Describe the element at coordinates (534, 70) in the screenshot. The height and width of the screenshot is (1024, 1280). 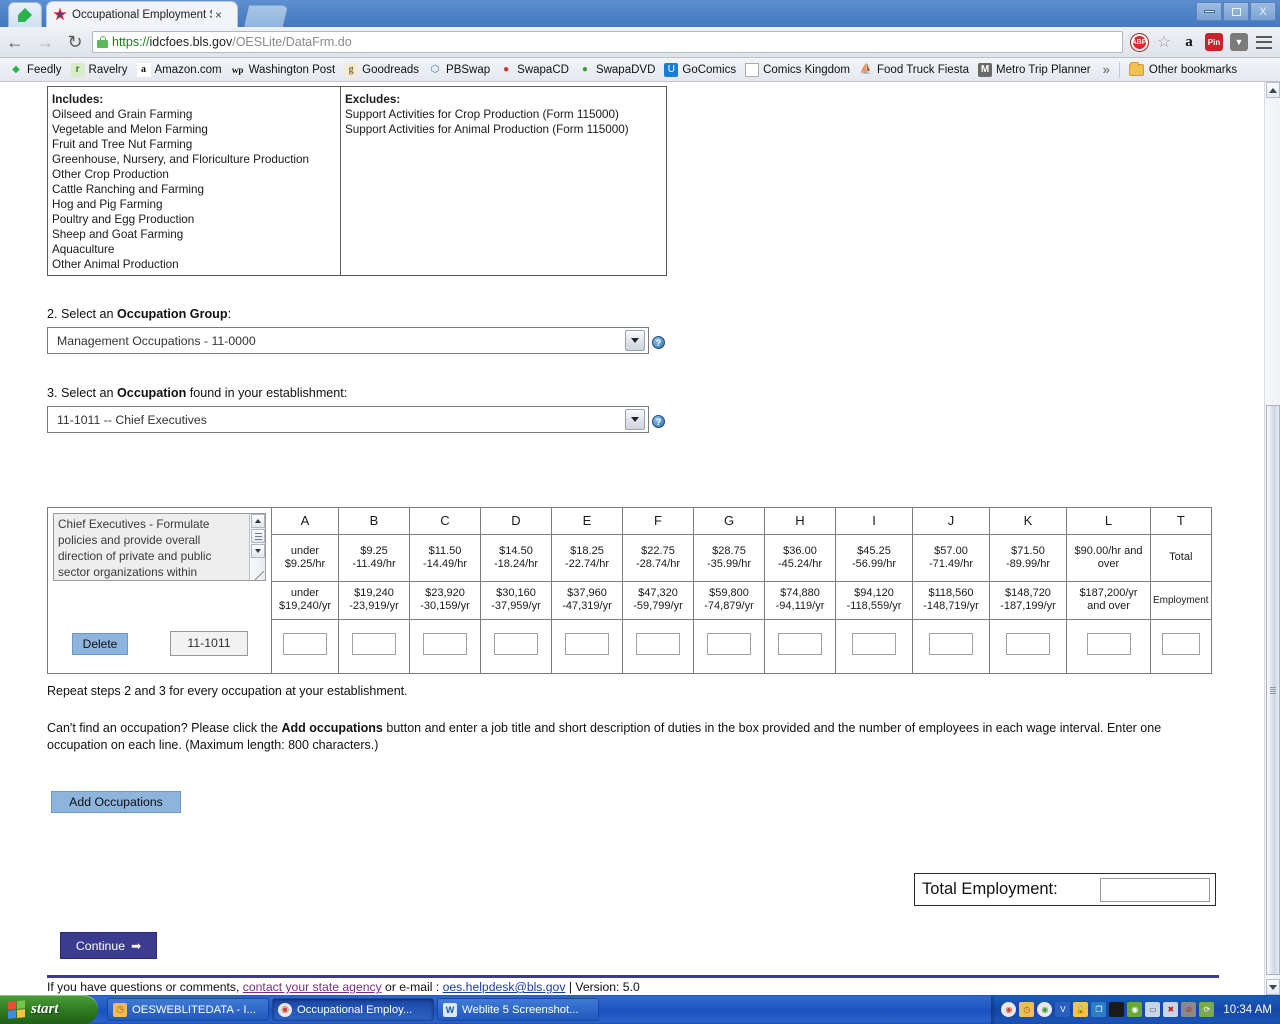
I see `bookmark-swapacd: ● SwapaCD` at that location.